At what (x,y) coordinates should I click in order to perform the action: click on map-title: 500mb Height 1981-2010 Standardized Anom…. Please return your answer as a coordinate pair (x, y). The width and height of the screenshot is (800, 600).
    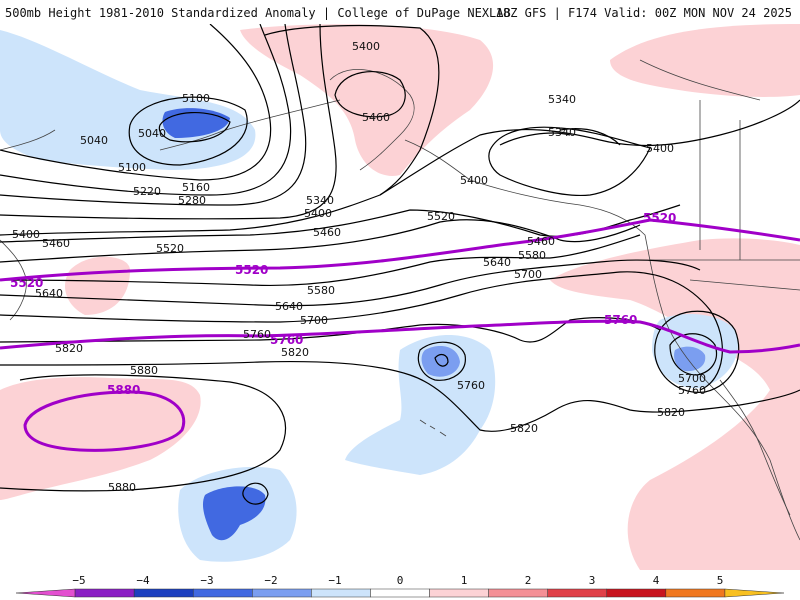
    Looking at the image, I should click on (258, 13).